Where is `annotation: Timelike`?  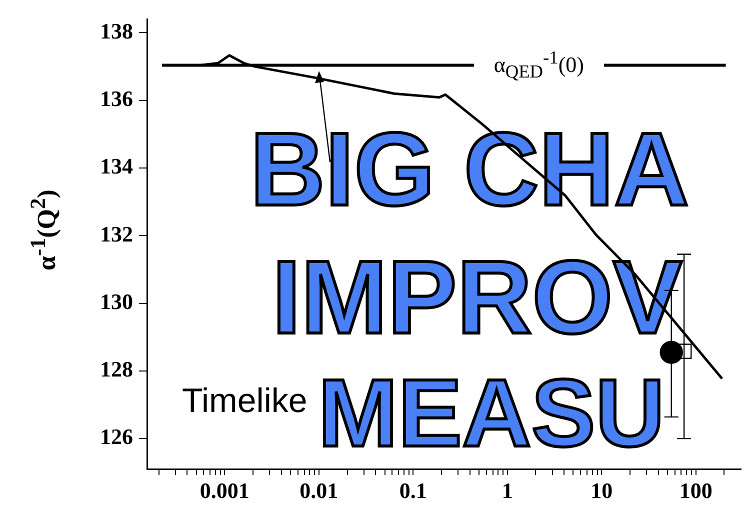 annotation: Timelike is located at coordinates (245, 401).